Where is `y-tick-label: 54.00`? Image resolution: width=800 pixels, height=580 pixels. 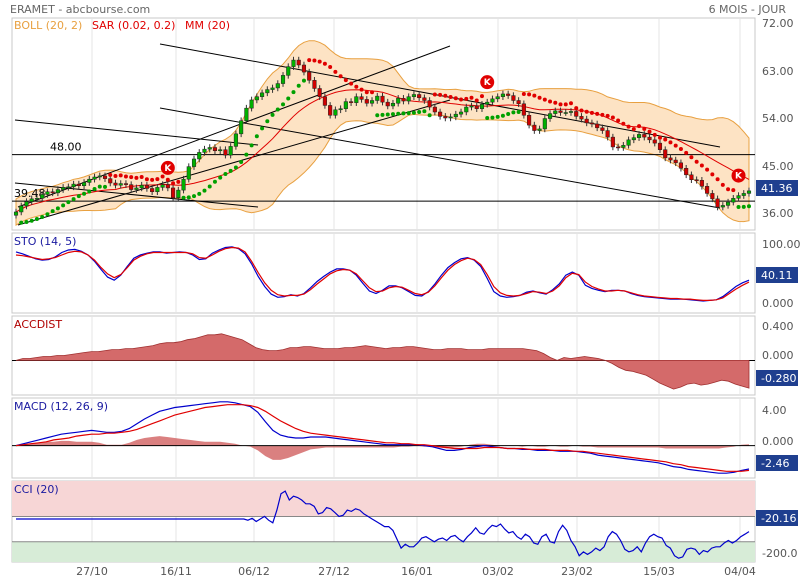
y-tick-label: 54.00 is located at coordinates (778, 118).